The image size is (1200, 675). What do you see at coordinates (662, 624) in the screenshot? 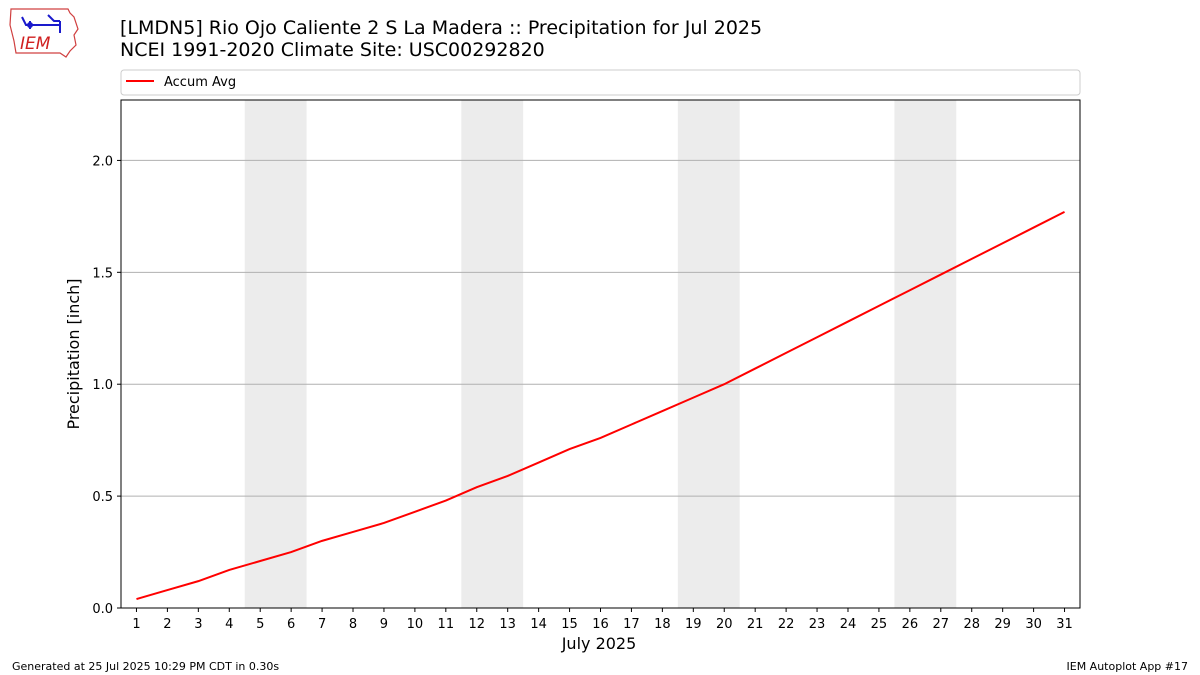
I see `x-tick-label: 18` at bounding box center [662, 624].